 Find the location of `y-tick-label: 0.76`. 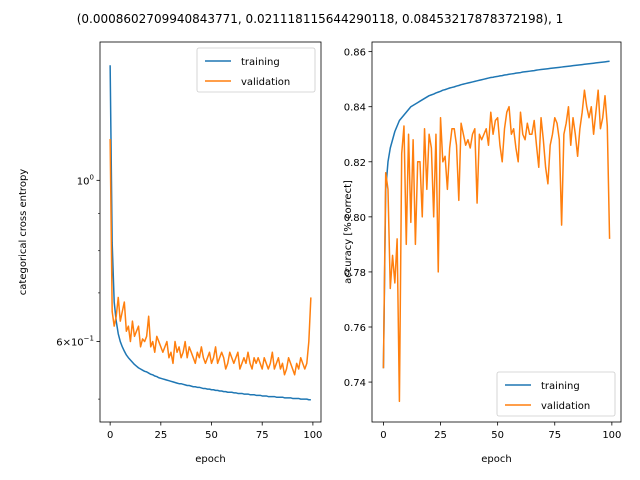

y-tick-label: 0.76 is located at coordinates (355, 328).